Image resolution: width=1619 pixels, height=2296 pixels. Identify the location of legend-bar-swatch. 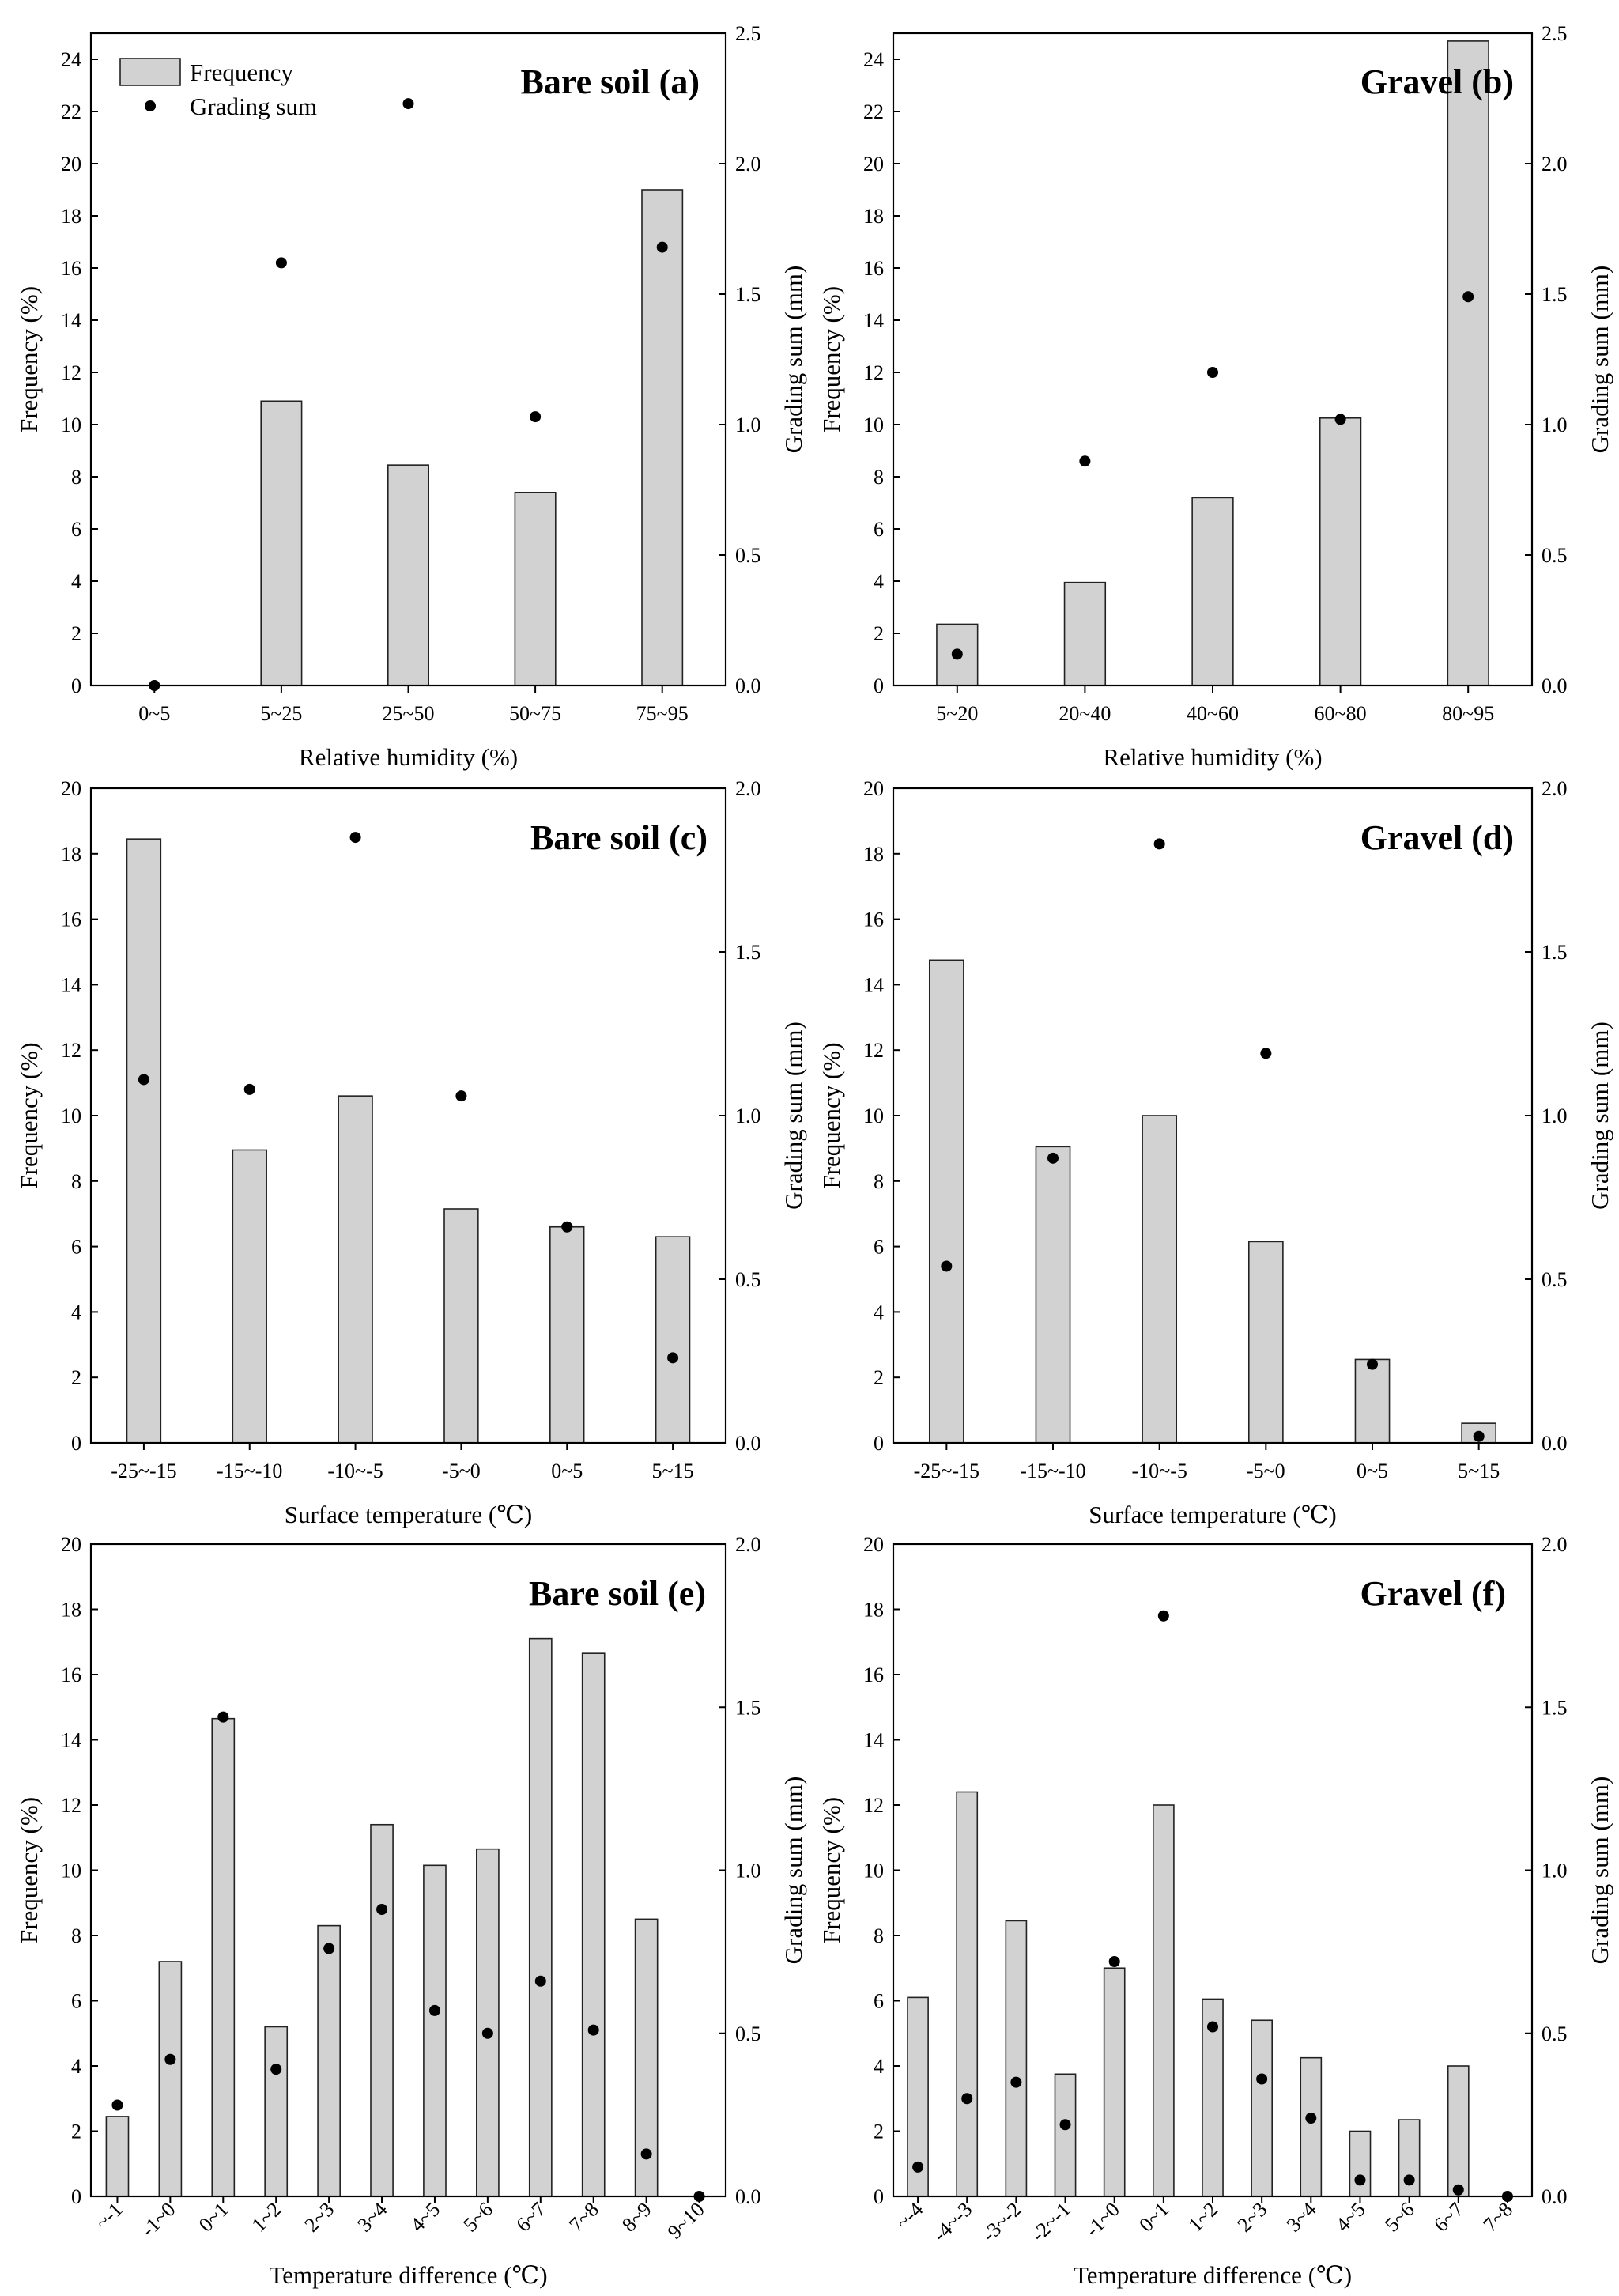
(150, 72).